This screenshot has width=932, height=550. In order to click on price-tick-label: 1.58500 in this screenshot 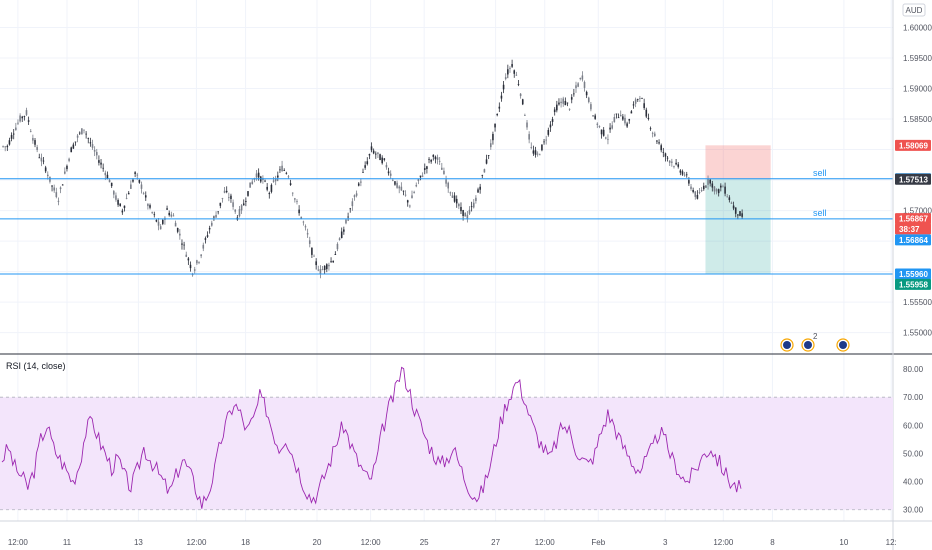, I will do `click(917, 119)`.